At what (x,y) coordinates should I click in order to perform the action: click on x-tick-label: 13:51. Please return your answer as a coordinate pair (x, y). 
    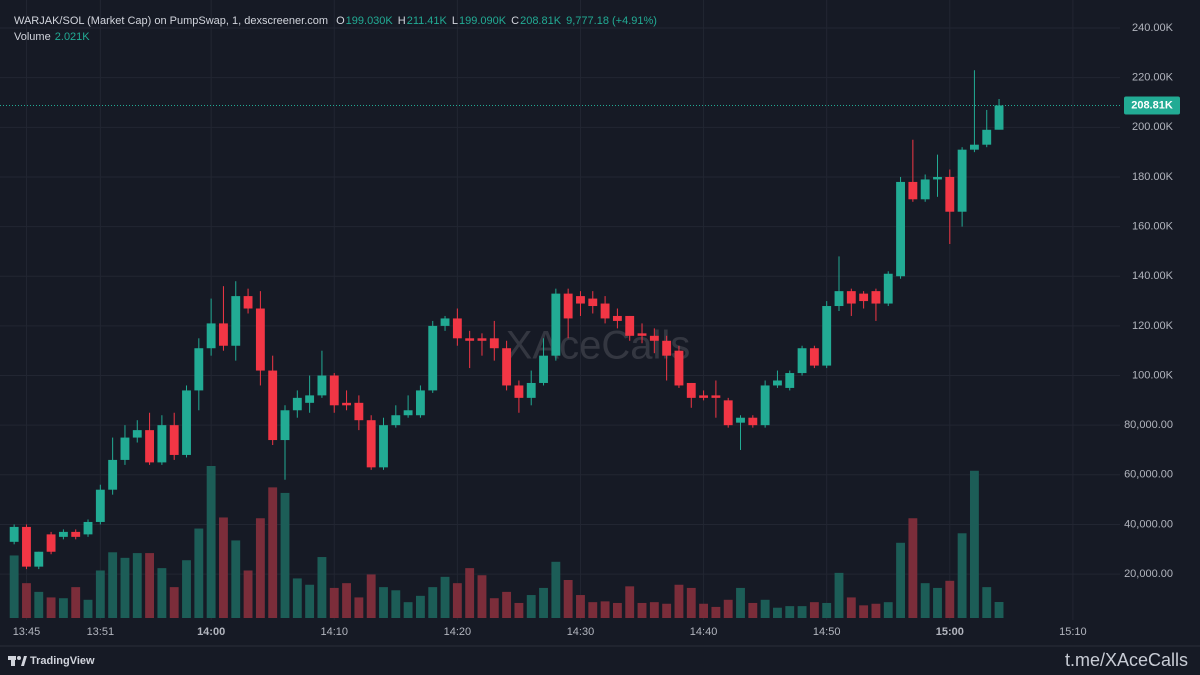
    Looking at the image, I should click on (101, 632).